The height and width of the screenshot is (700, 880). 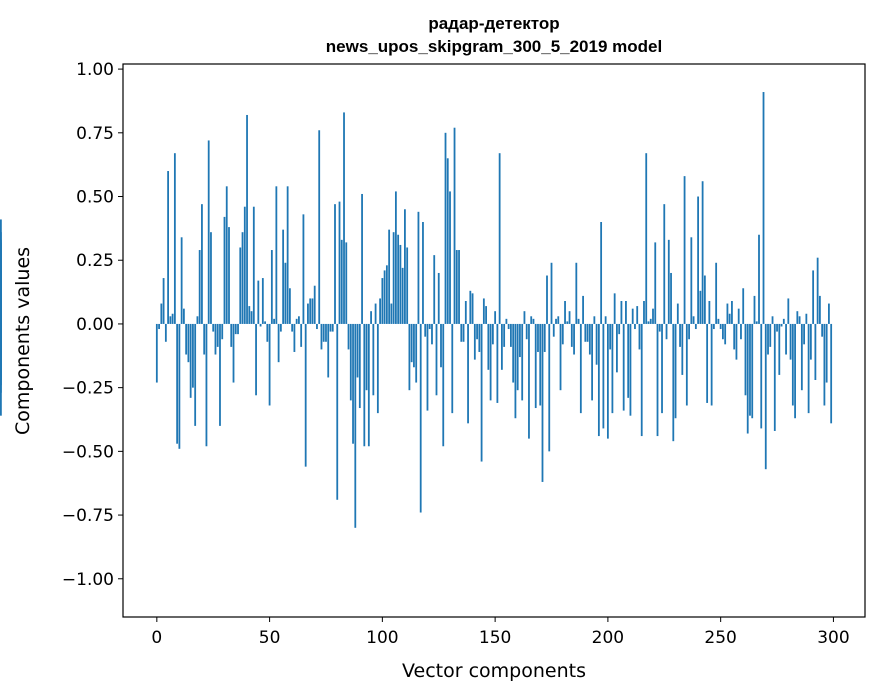 What do you see at coordinates (493, 23) in the screenshot?
I see `chart-title-line-1: радар-детектор` at bounding box center [493, 23].